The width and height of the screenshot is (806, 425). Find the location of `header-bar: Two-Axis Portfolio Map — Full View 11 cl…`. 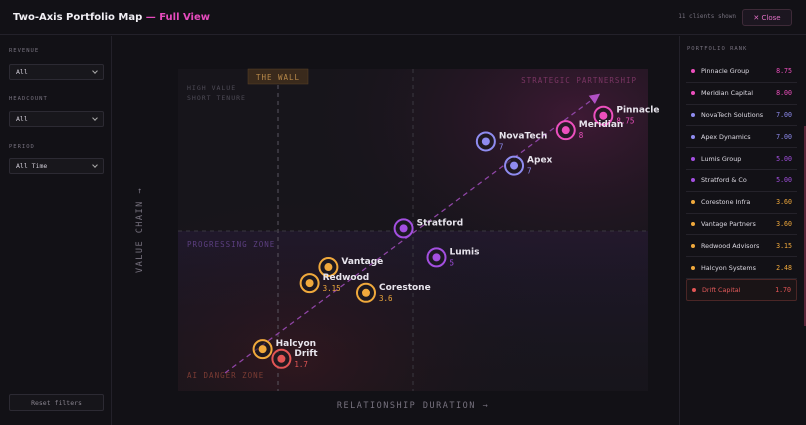

header-bar: Two-Axis Portfolio Map — Full View 11 cl… is located at coordinates (403, 17).